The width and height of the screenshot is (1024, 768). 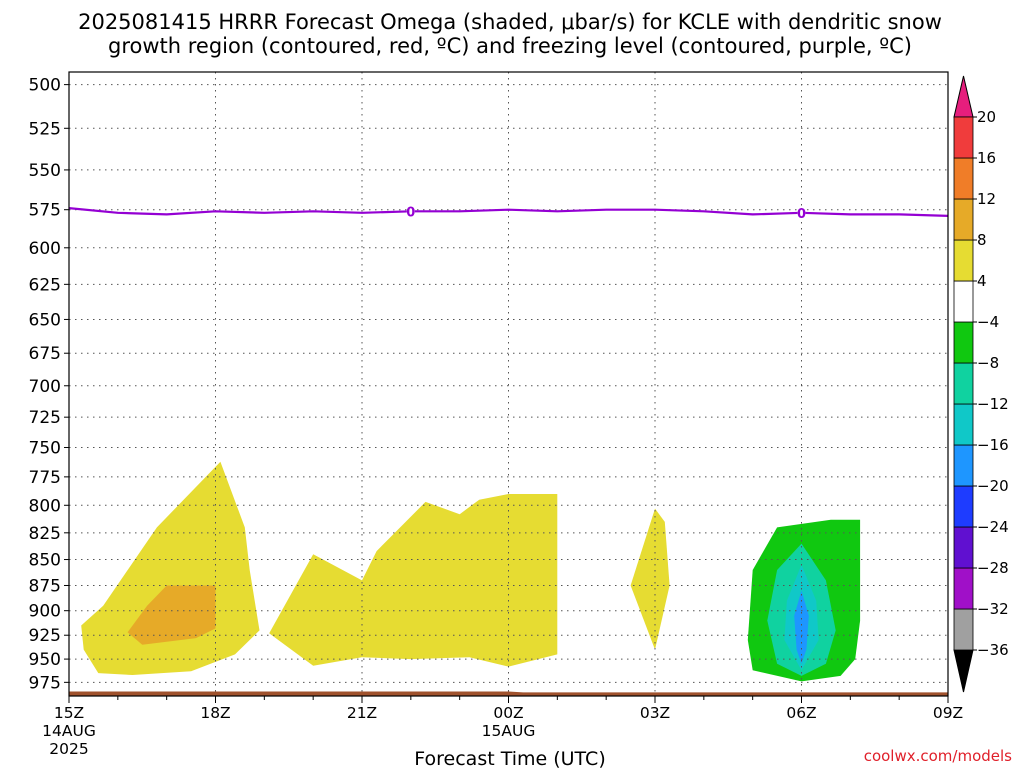 What do you see at coordinates (993, 527) in the screenshot?
I see `colorbar-label: −24` at bounding box center [993, 527].